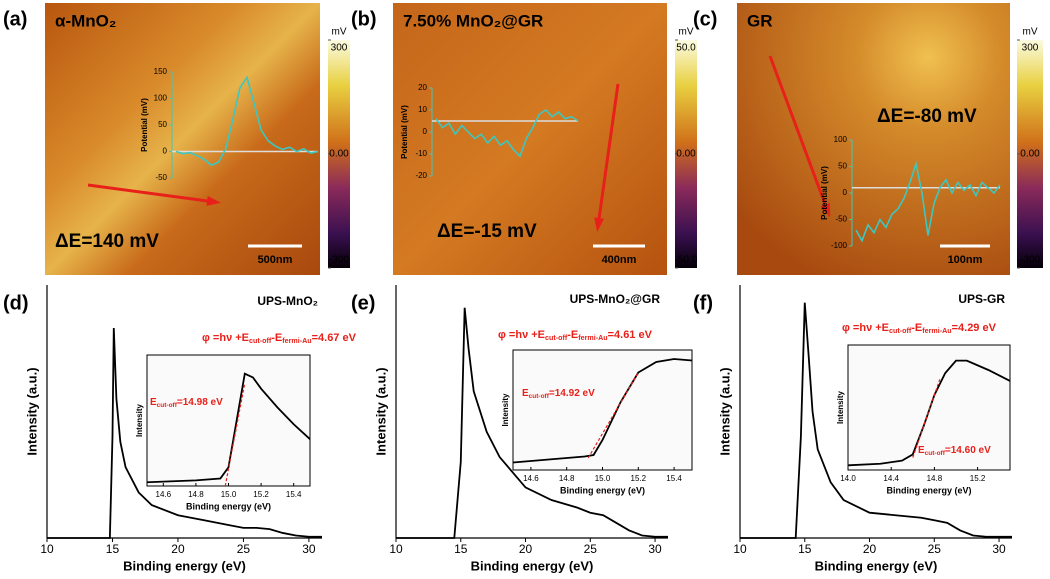  I want to click on cutoff-annotation: Ecut-off=14.98 eV, so click(186, 403).